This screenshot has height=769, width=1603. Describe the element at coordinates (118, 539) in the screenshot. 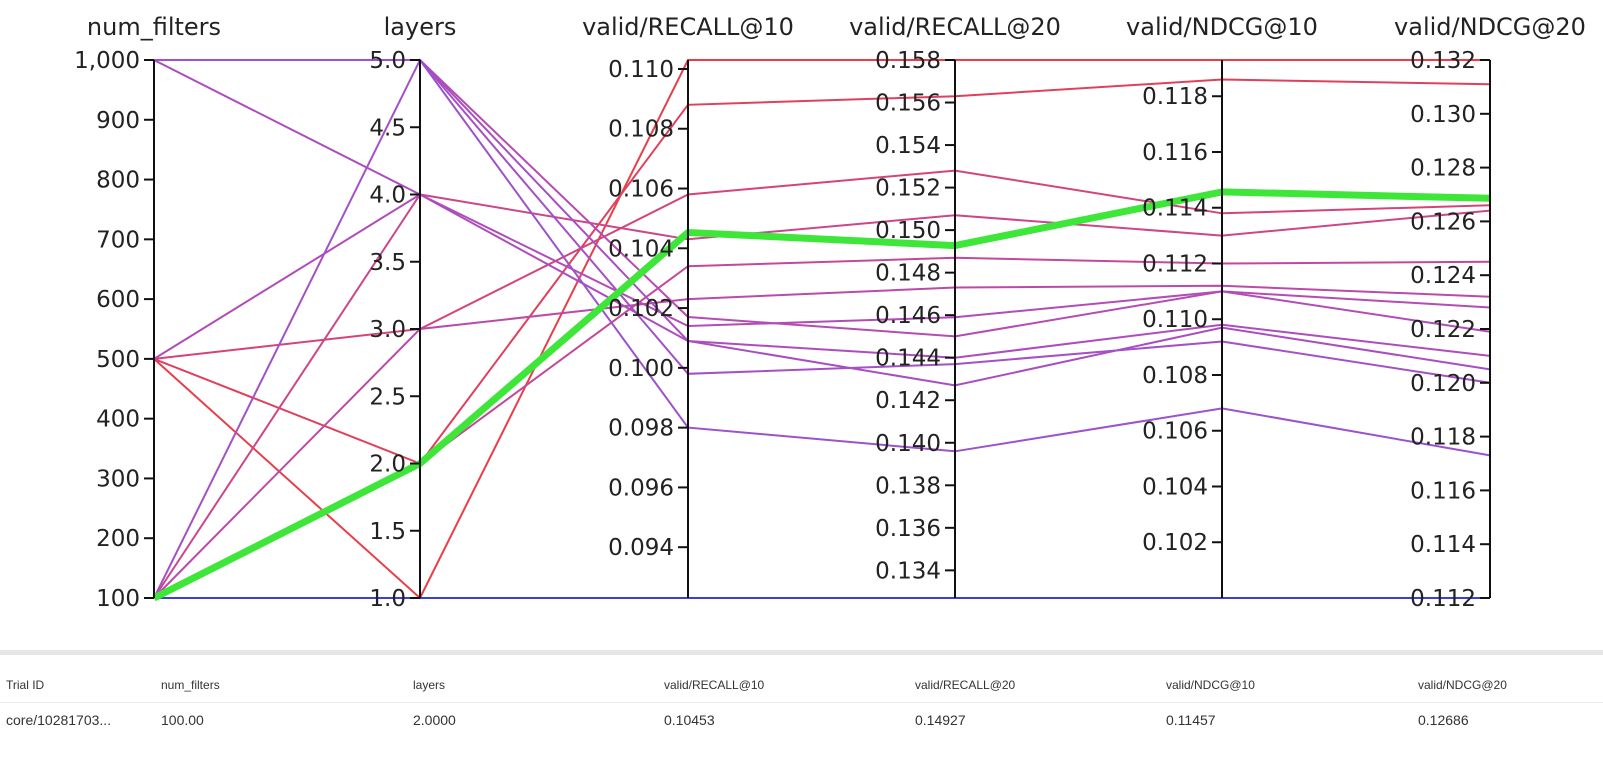

I see `tick-label: 200` at that location.